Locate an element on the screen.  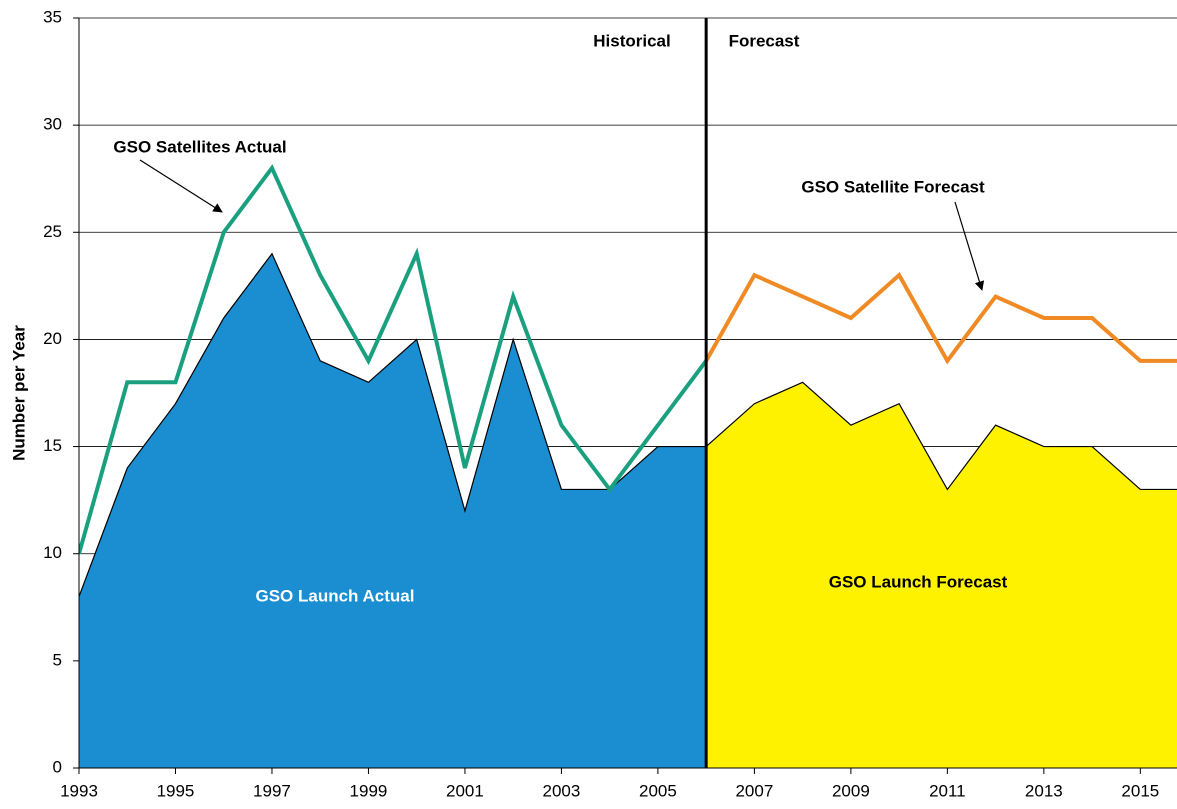
y-tick-label: 35 is located at coordinates (52, 16).